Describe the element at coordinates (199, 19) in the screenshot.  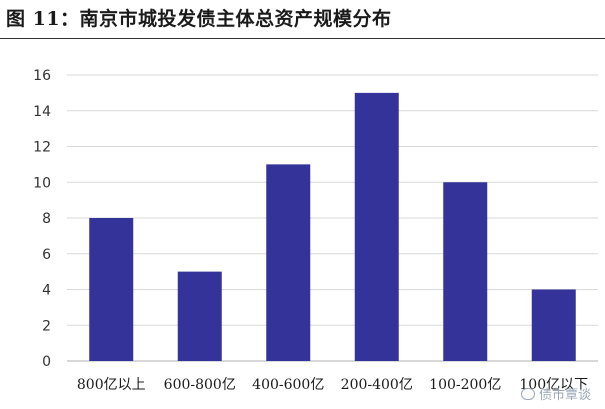
I see `figure-title: 图 11：南京市城投发债主体总资产规模分布` at that location.